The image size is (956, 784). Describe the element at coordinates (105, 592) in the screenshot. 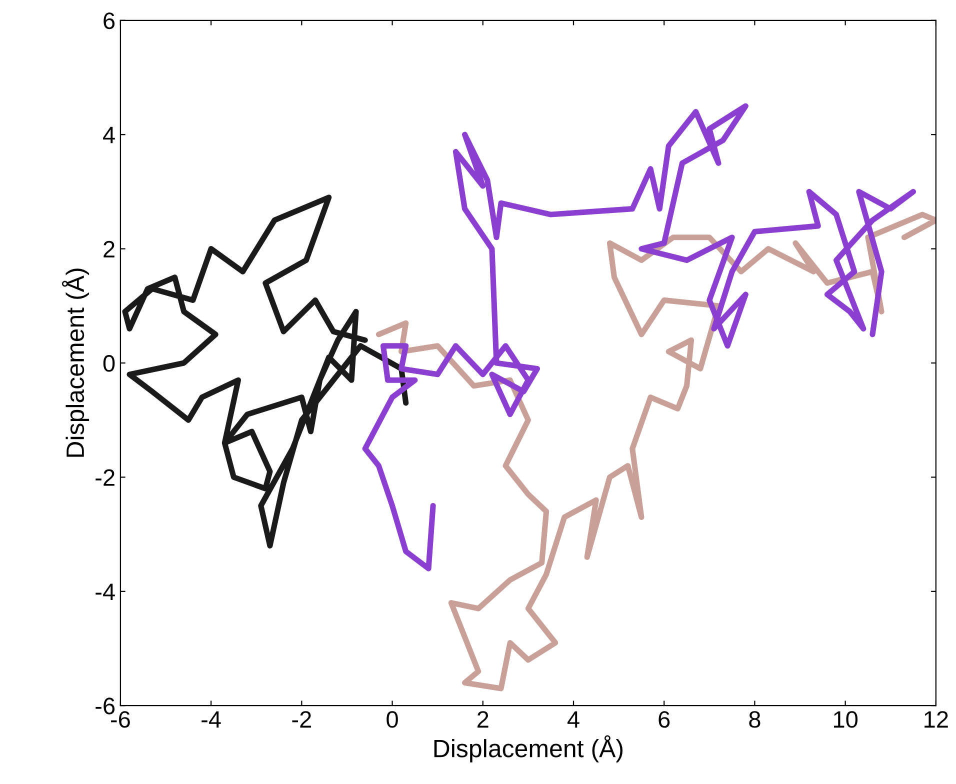

I see `y-tick-label: -4` at that location.